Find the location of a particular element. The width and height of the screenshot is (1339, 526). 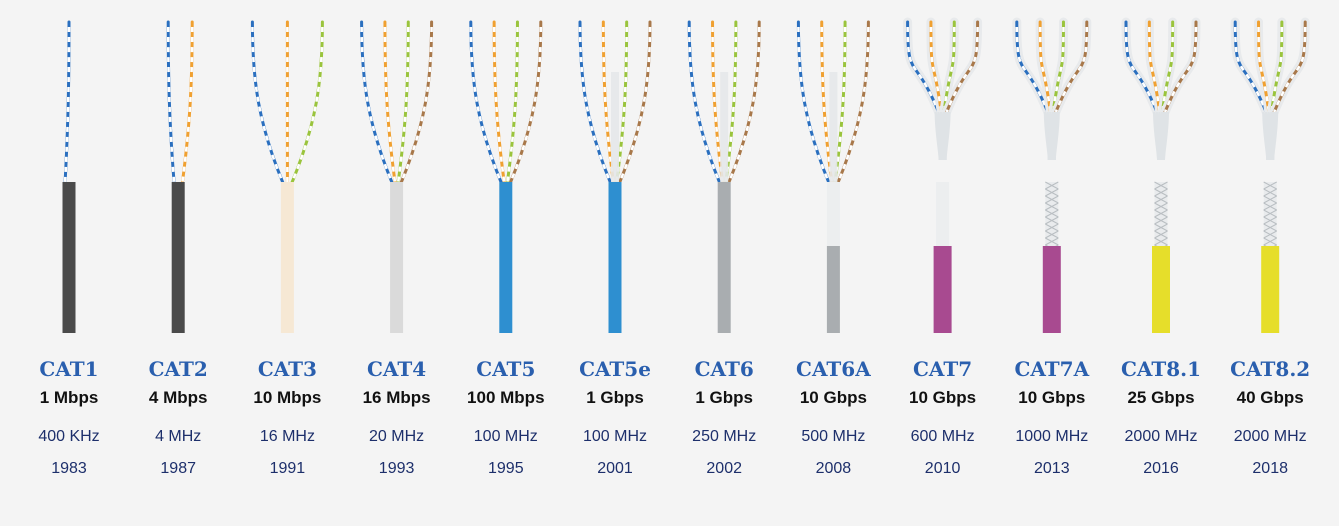

cable-year: 2016 is located at coordinates (1161, 468).